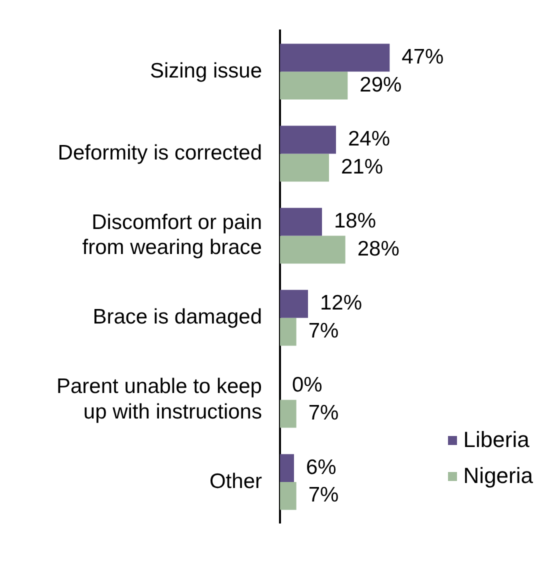  What do you see at coordinates (341, 303) in the screenshot?
I see `data-label: 12%` at bounding box center [341, 303].